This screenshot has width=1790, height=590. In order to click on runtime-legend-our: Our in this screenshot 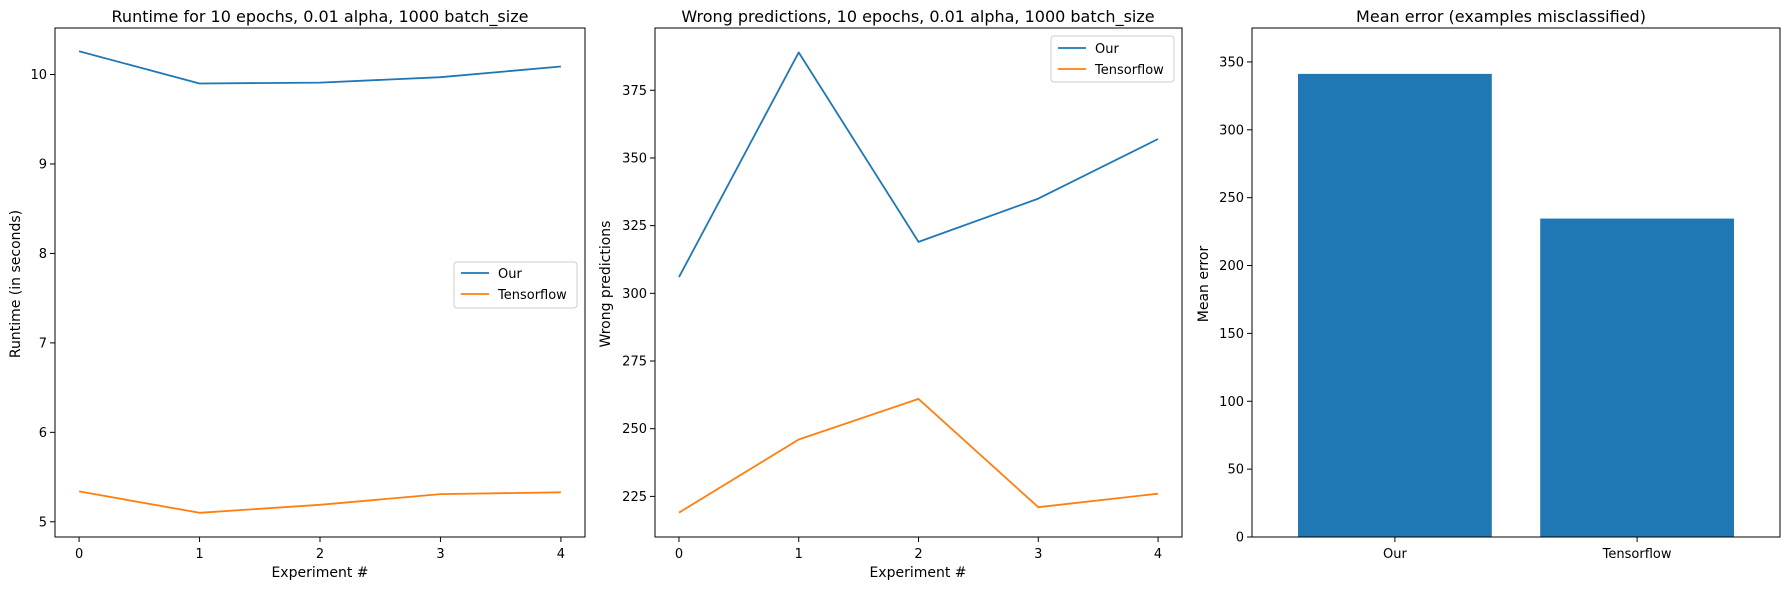, I will do `click(510, 274)`.